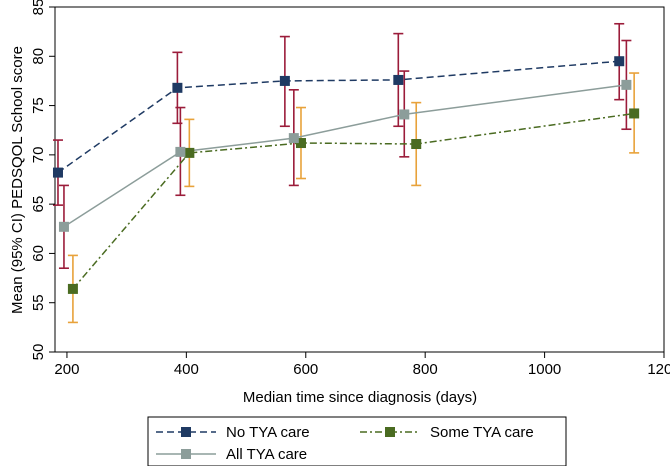 The image size is (670, 466). What do you see at coordinates (268, 432) in the screenshot?
I see `legend-label: No TYA care` at bounding box center [268, 432].